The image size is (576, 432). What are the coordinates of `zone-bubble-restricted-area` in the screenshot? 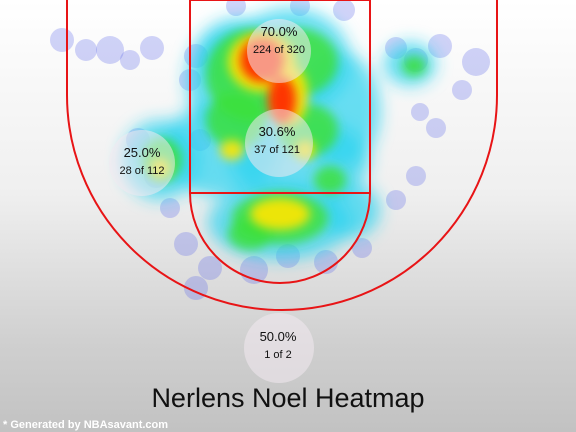 It's located at (279, 51).